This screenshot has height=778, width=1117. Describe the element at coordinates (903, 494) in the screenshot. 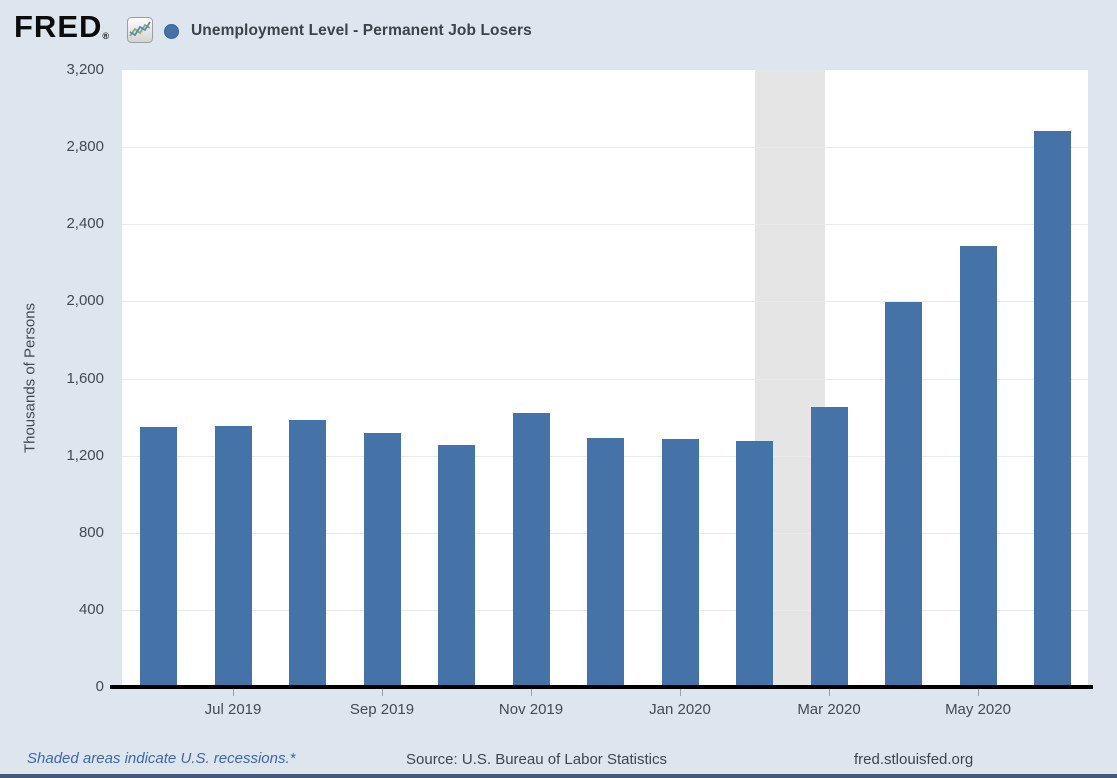

I see `bar-apr-2020` at that location.